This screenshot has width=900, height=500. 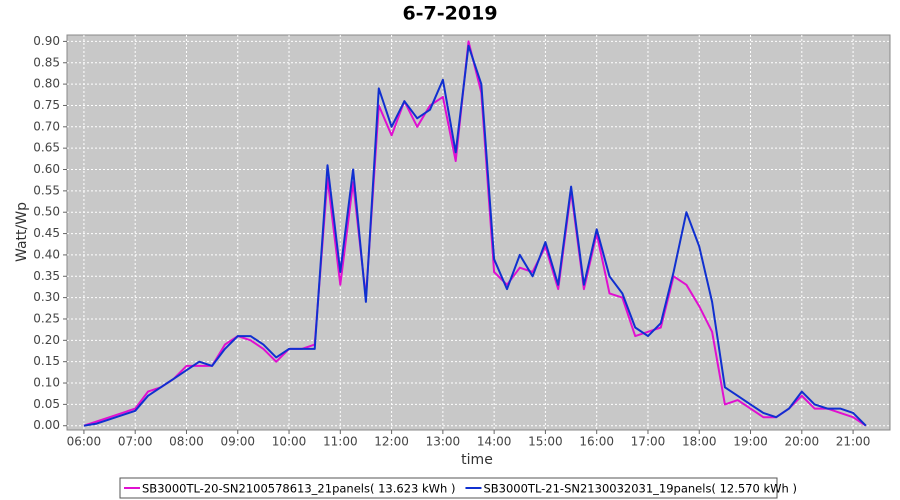 What do you see at coordinates (391, 442) in the screenshot?
I see `x-tick-label: 12:00` at bounding box center [391, 442].